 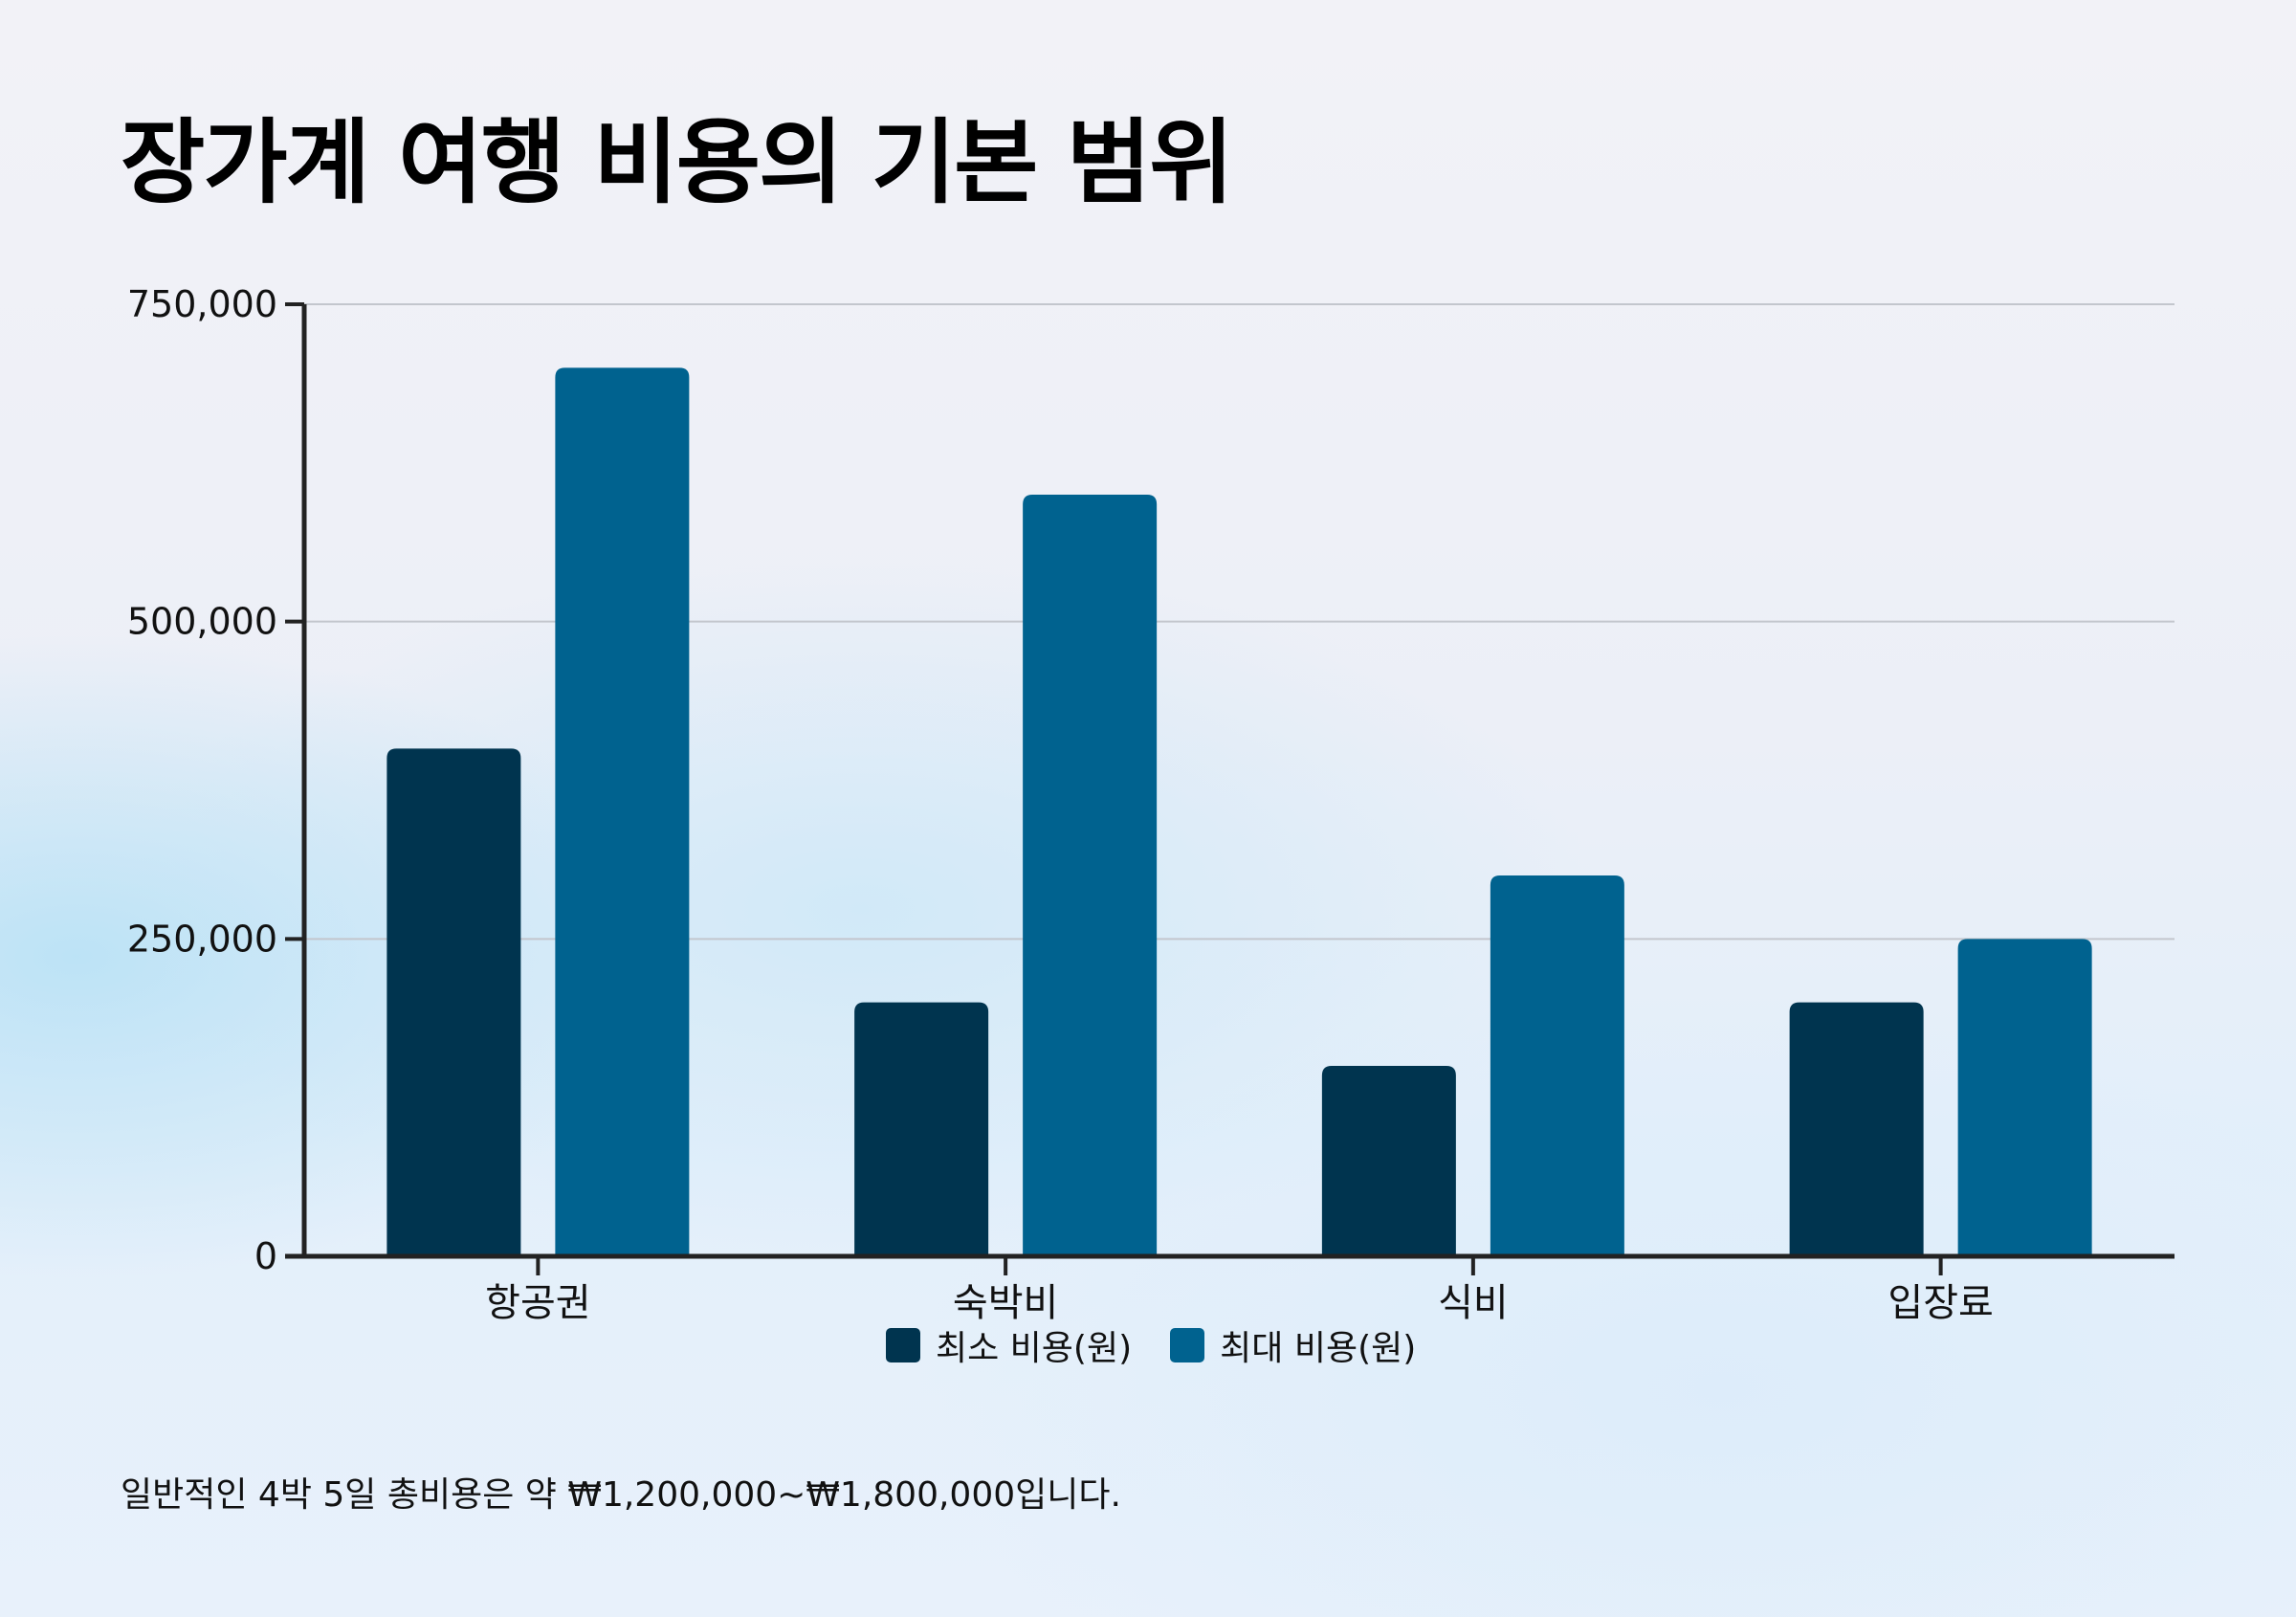 I want to click on y-tick-label: 0, so click(x=266, y=1256).